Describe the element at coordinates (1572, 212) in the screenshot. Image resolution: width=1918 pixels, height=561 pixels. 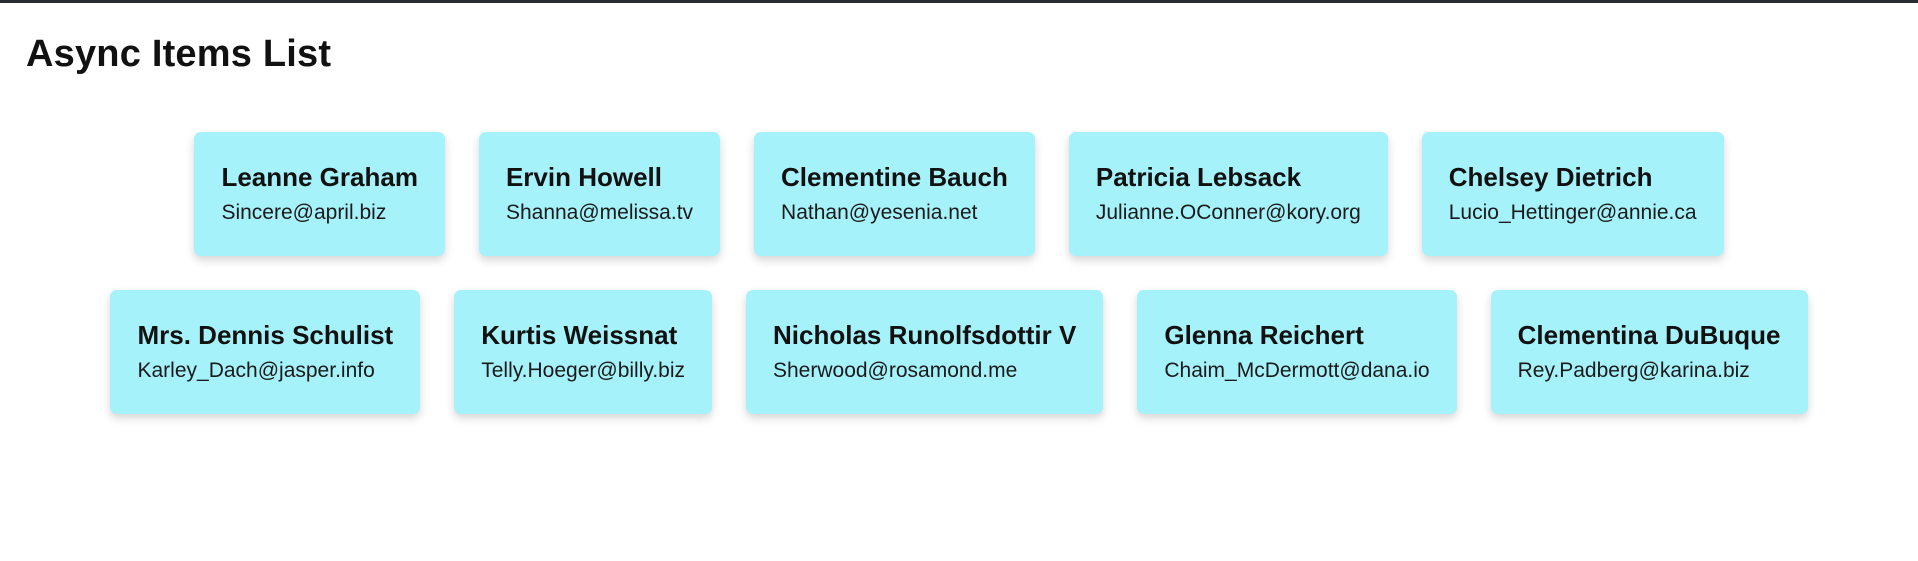
I see `item-email: Lucio_Hettinger@annie.ca` at that location.